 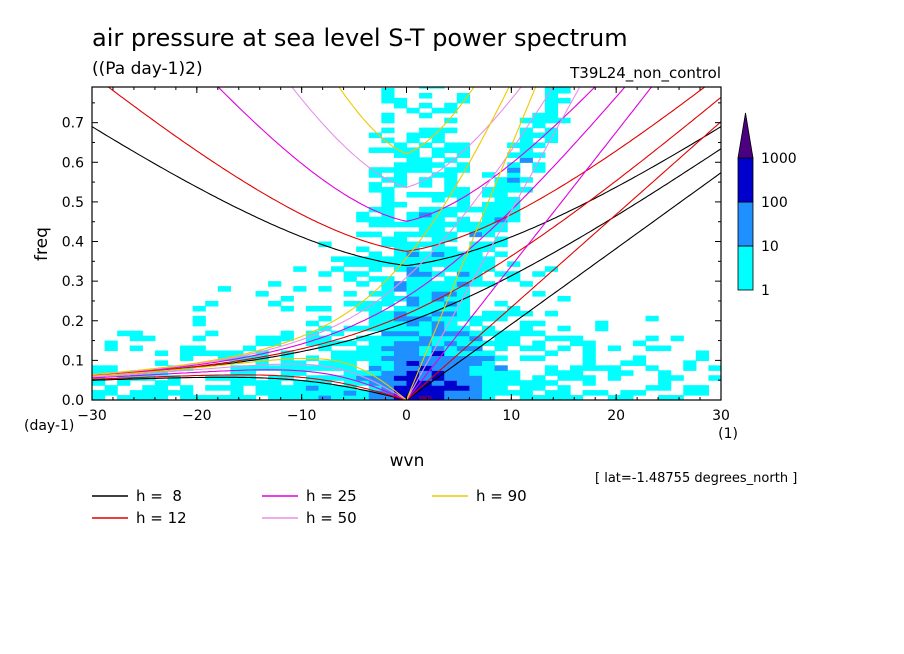 I want to click on legend-label: h = 8, so click(x=159, y=496).